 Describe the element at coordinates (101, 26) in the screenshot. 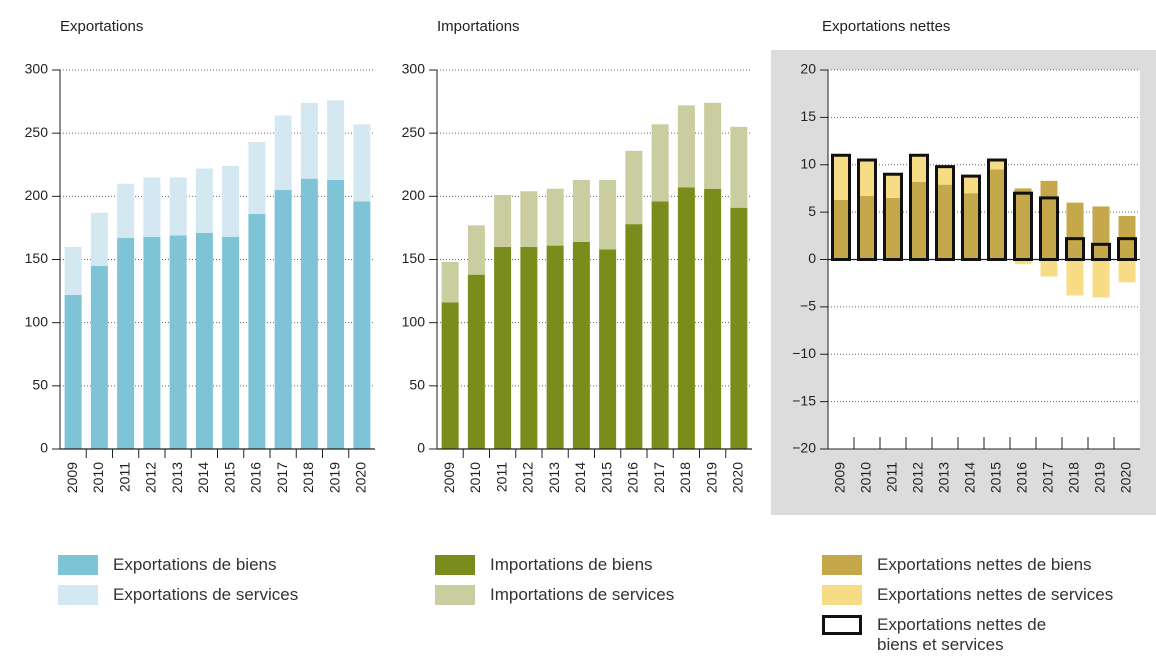

I see `chart-title: Exportations` at that location.